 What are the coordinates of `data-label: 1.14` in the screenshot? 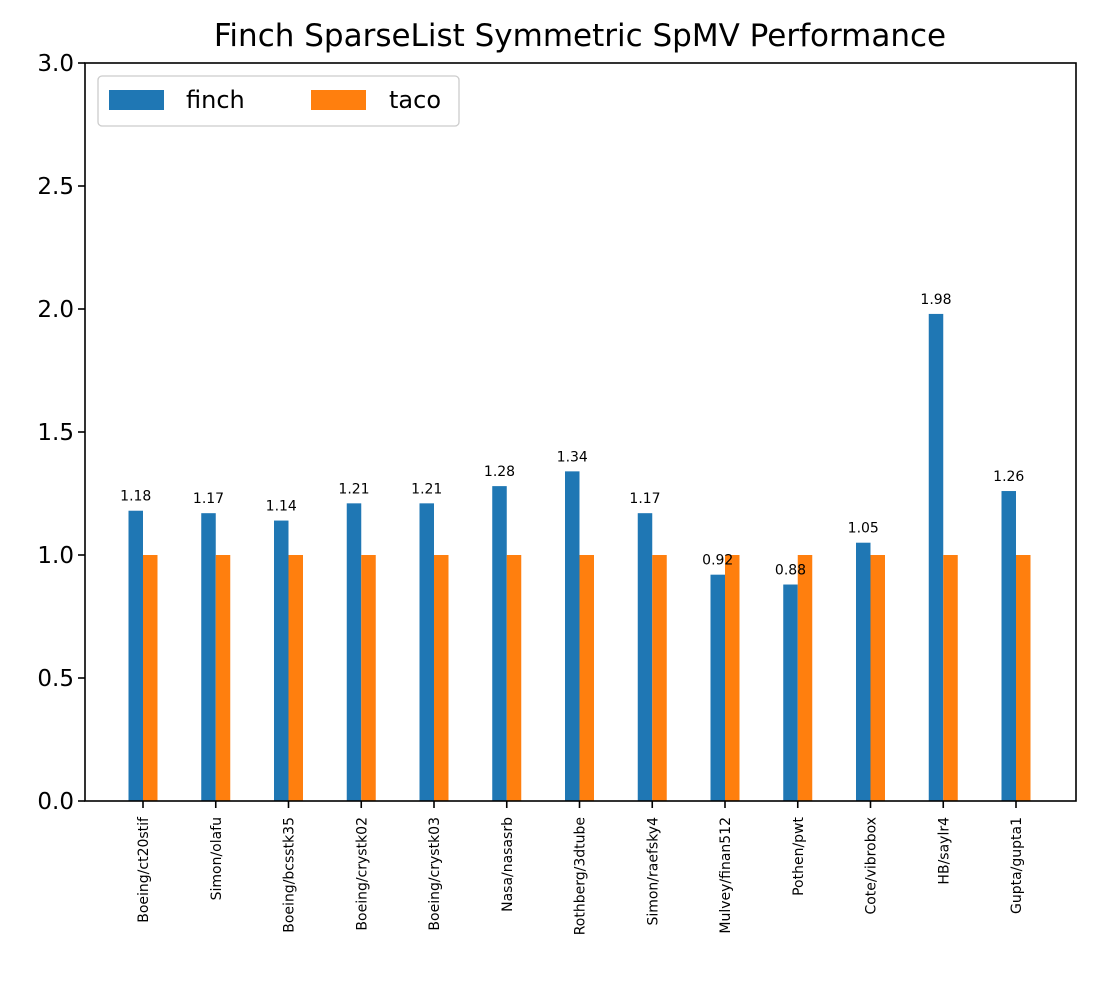 It's located at (281, 507).